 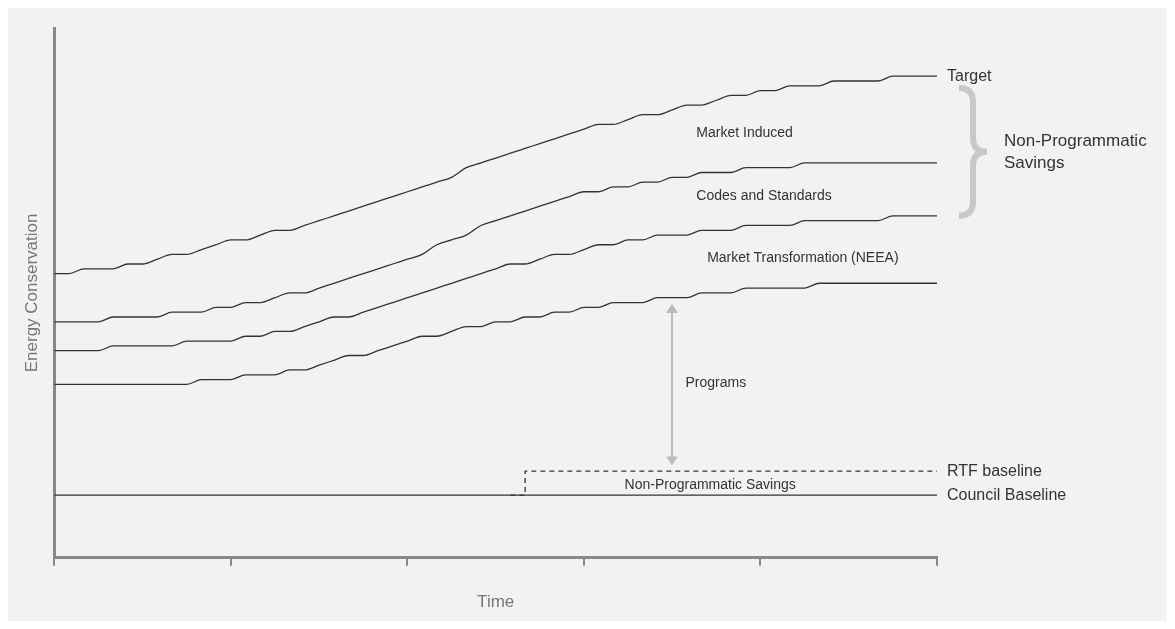 I want to click on x-axis-title: Time, so click(x=496, y=602).